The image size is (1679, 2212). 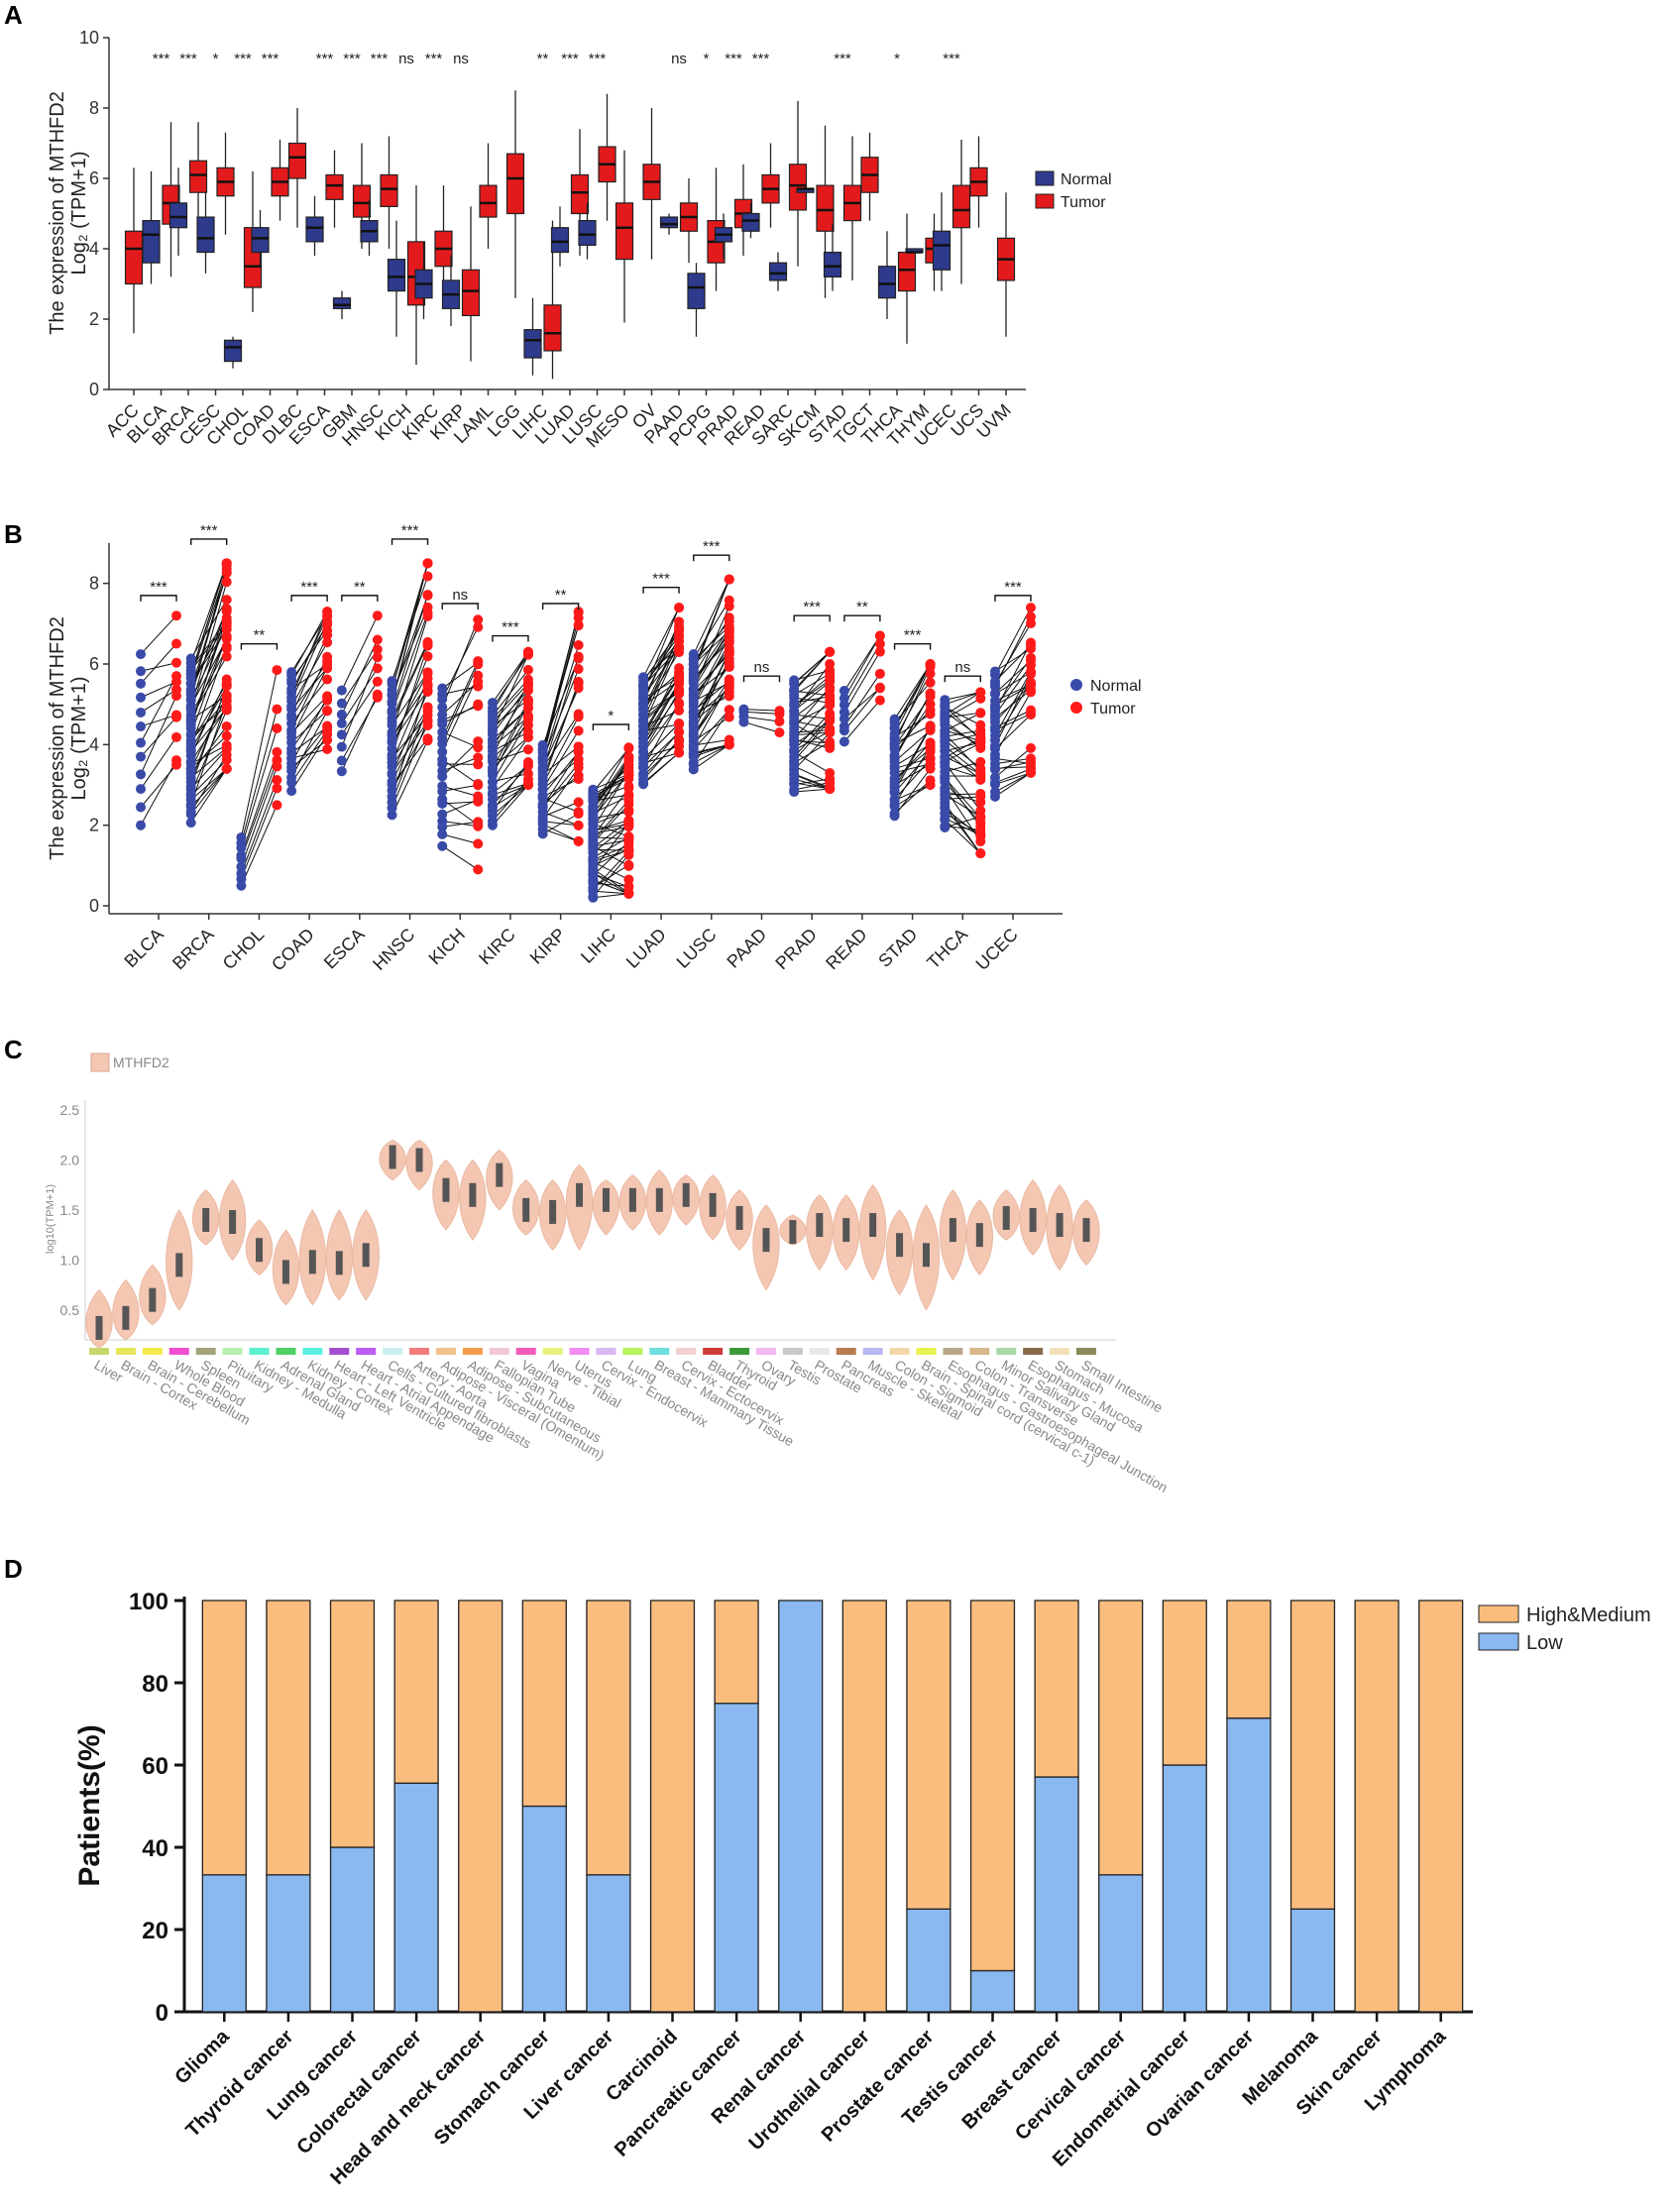 What do you see at coordinates (778, 271) in the screenshot?
I see `a-box-normal-sarc-box` at bounding box center [778, 271].